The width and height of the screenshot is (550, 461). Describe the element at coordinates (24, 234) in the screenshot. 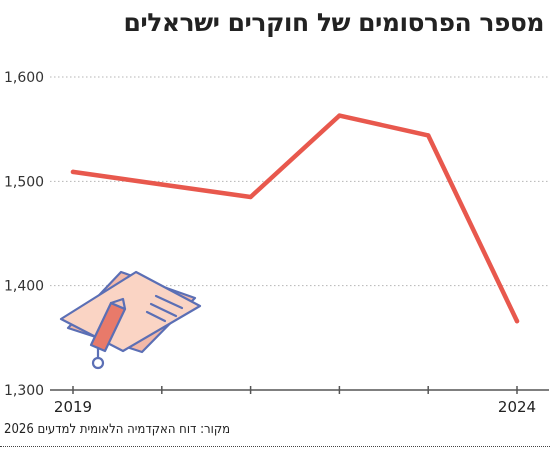

I see `y-axis-labels: 1,300 1,400 1,500 1,600` at that location.